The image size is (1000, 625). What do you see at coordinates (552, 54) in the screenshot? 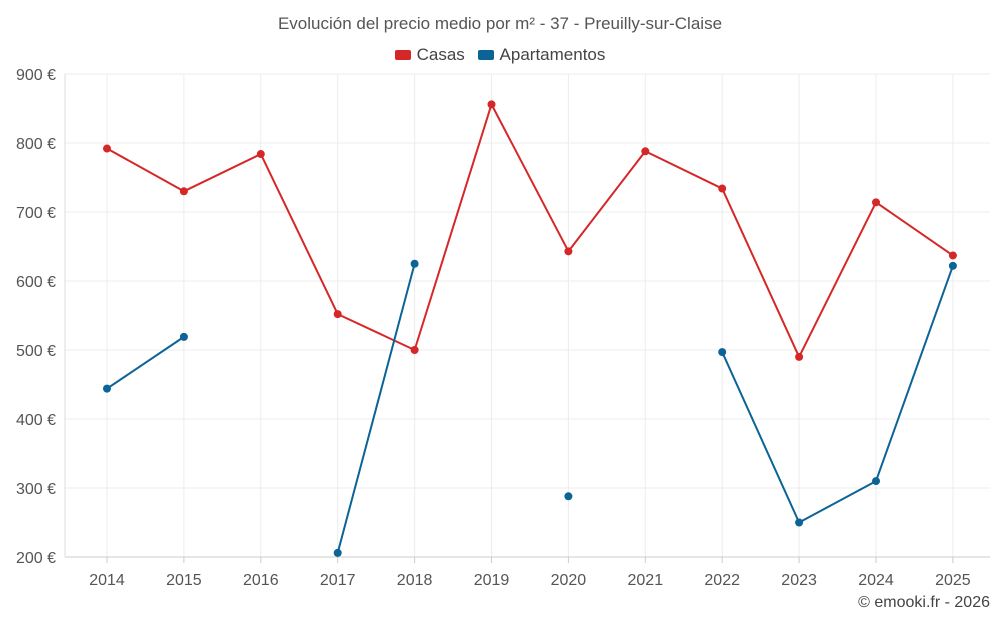
I see `legend-label-apartamentos: Apartamentos` at bounding box center [552, 54].